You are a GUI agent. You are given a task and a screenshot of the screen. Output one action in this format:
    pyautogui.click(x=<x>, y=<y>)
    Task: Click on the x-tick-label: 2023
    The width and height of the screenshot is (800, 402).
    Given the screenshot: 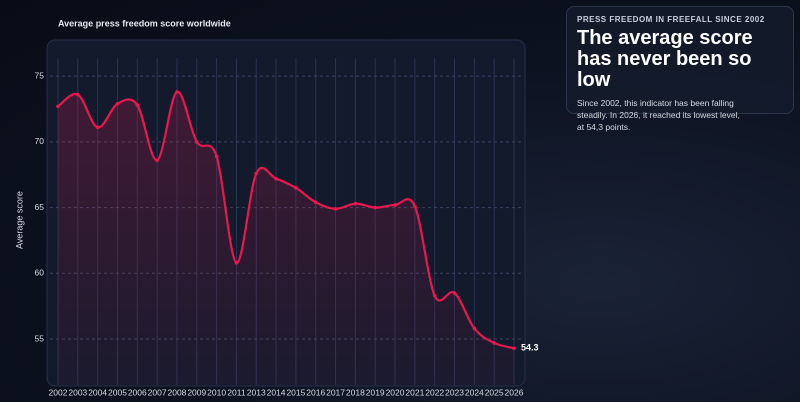 What is the action you would take?
    pyautogui.click(x=454, y=392)
    